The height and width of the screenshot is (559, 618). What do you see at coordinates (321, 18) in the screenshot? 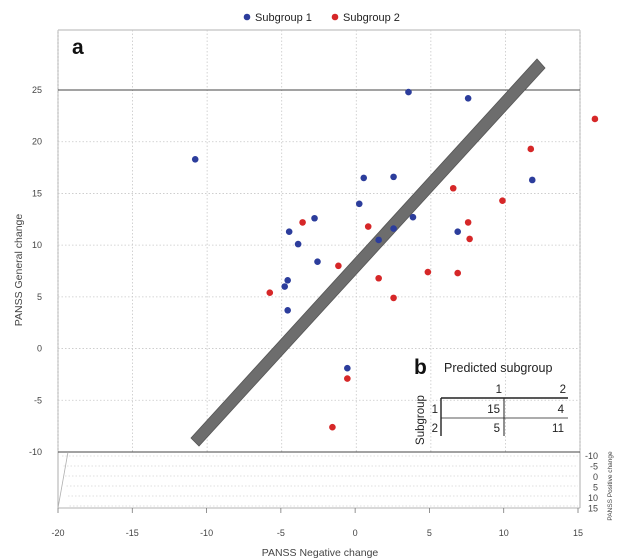
I see `legend: Subgroup 1 Subgroup 2` at bounding box center [321, 18].